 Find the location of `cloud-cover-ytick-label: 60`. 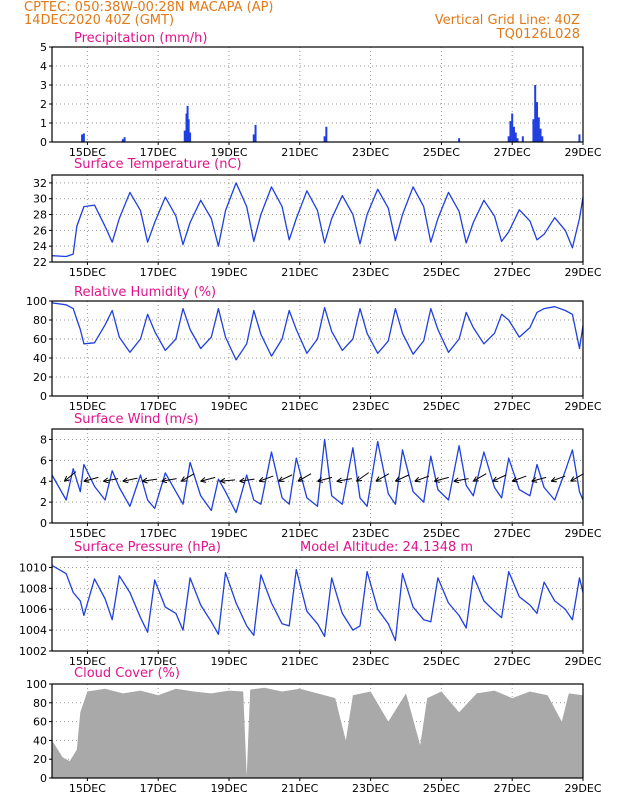

cloud-cover-ytick-label: 60 is located at coordinates (40, 722).